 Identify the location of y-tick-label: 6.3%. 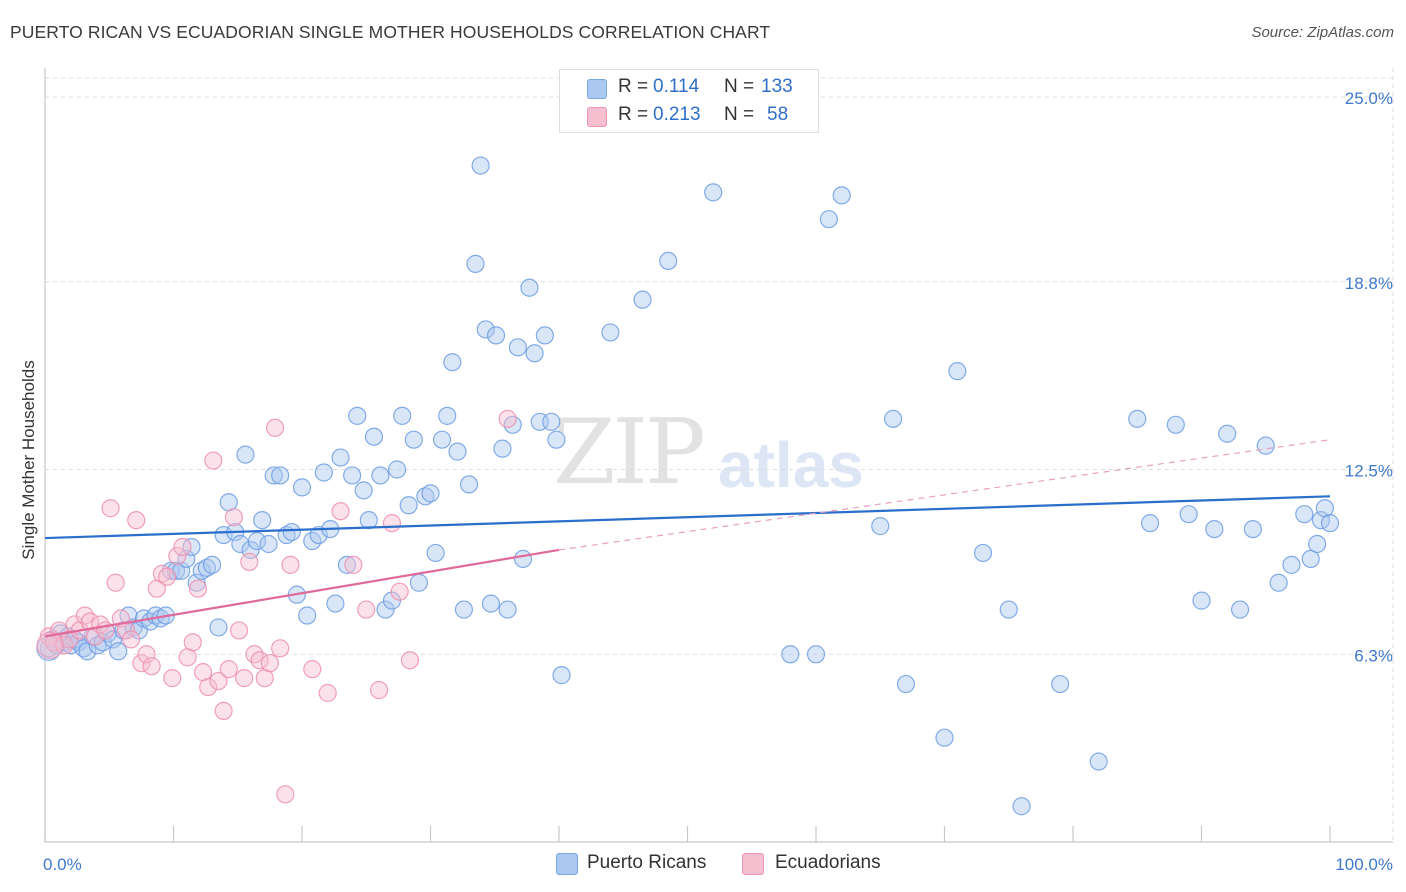
(1373, 655).